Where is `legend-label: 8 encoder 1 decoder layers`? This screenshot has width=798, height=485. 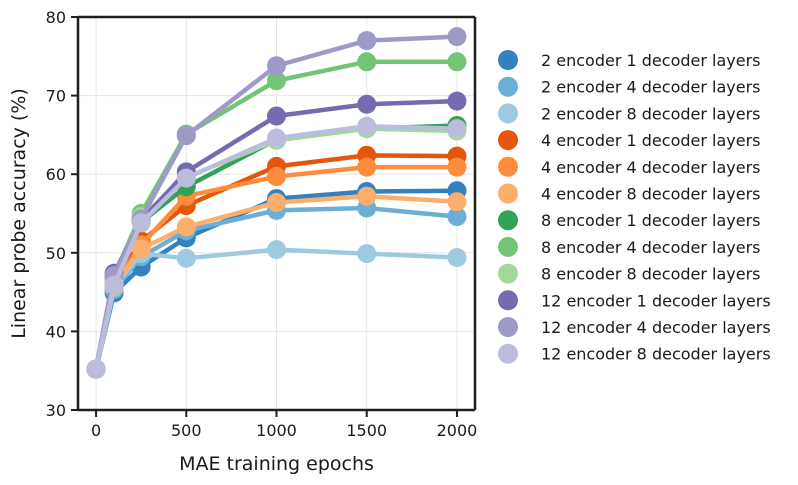
legend-label: 8 encoder 1 decoder layers is located at coordinates (651, 220).